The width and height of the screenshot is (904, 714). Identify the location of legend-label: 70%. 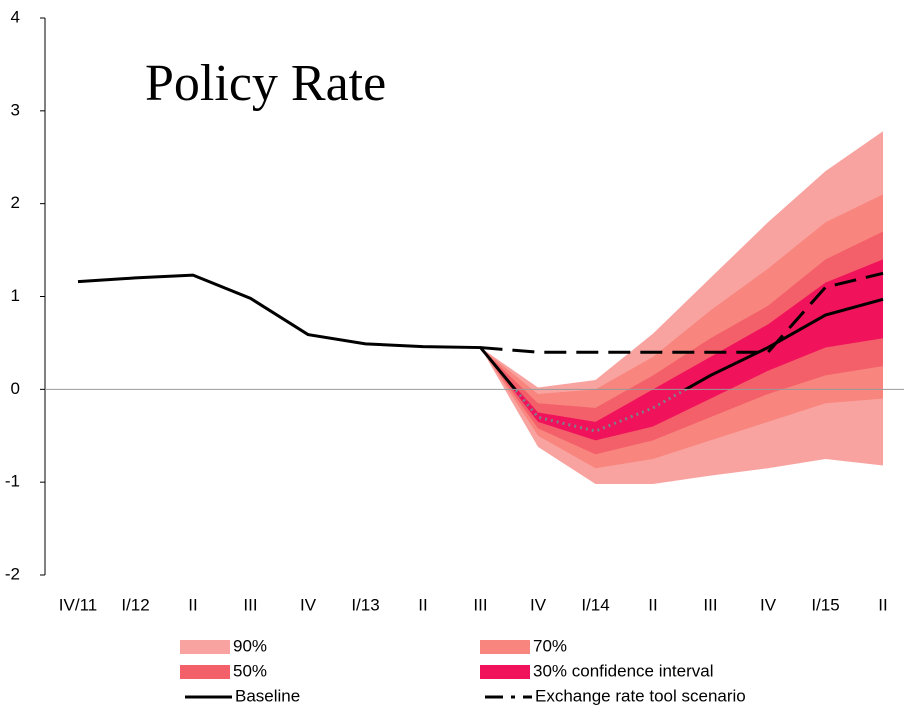
(550, 645).